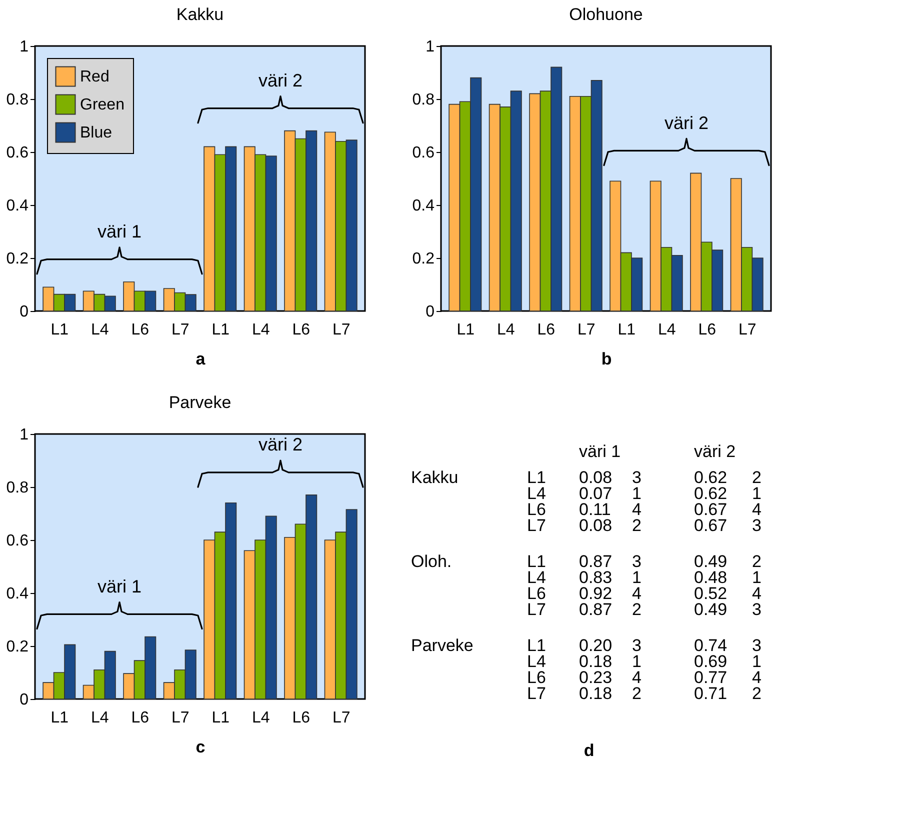 Image resolution: width=910 pixels, height=830 pixels. Describe the element at coordinates (120, 586) in the screenshot. I see `annotation: väri 1` at that location.